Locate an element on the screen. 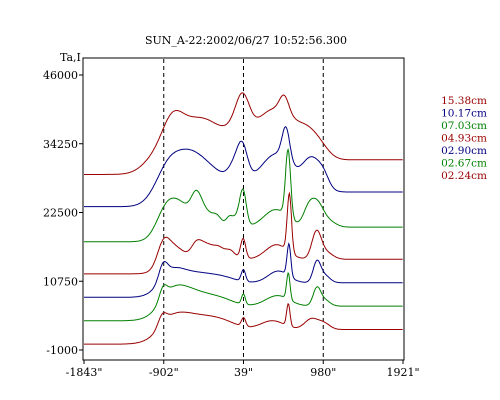 This screenshot has height=400, width=500. x-tick-label-3: 980" is located at coordinates (323, 372).